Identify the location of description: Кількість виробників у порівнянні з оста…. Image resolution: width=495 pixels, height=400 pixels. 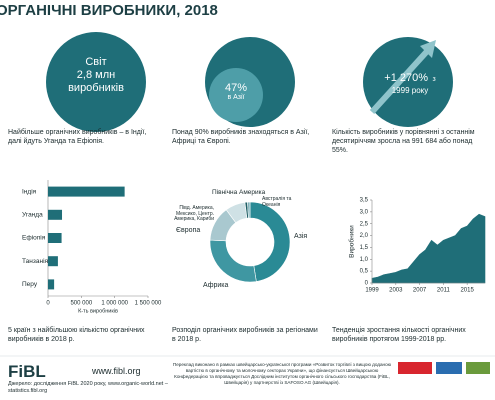
(403, 141).